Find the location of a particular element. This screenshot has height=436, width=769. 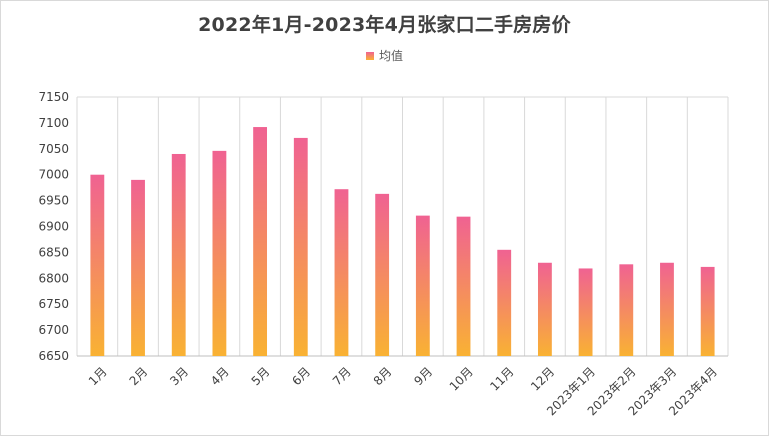

x-tick-label: 12月 is located at coordinates (542, 378).